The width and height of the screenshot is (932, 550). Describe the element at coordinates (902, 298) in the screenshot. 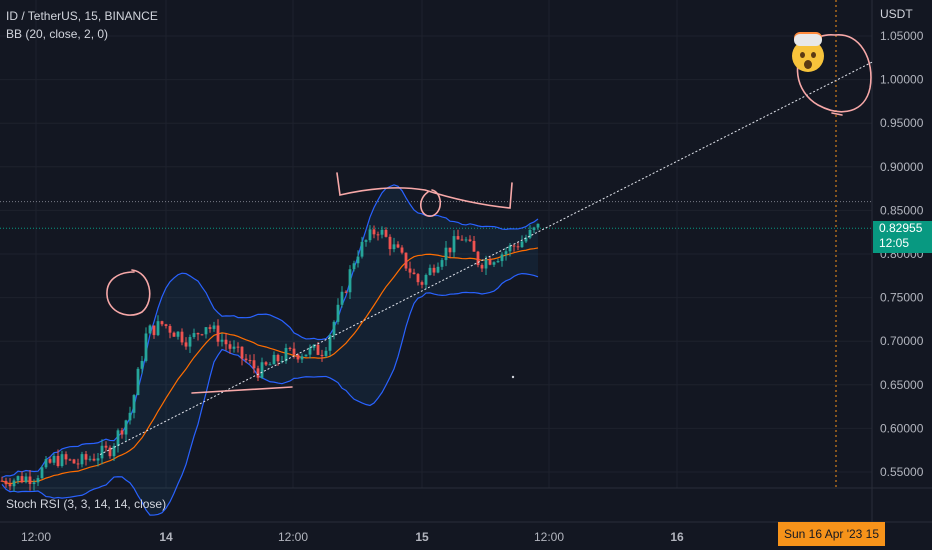

I see `y-tick-label: 0.75000` at that location.